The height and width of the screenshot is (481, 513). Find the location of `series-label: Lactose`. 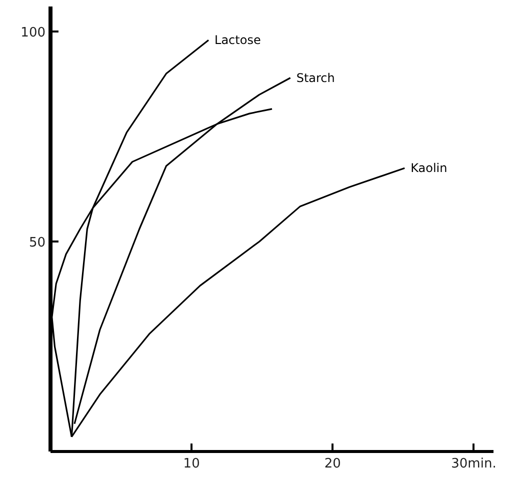

series-label: Lactose is located at coordinates (237, 40).